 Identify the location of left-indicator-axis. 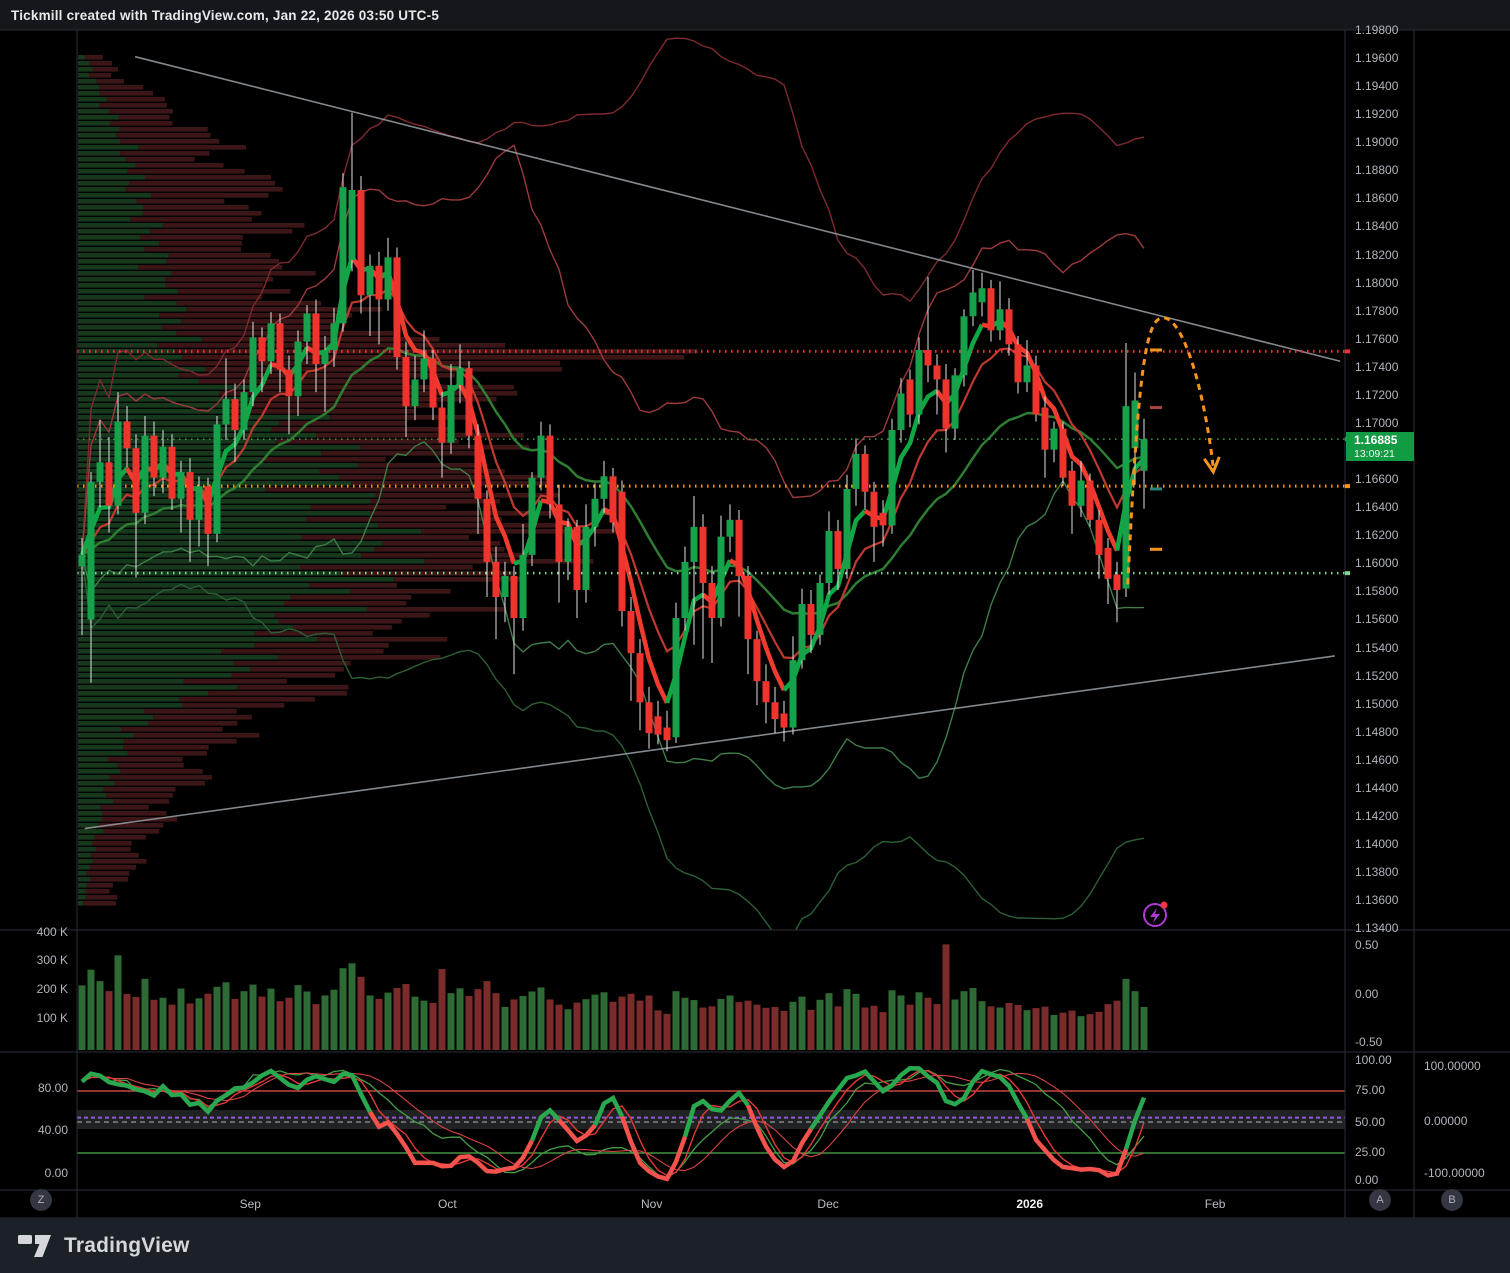
(38, 1060).